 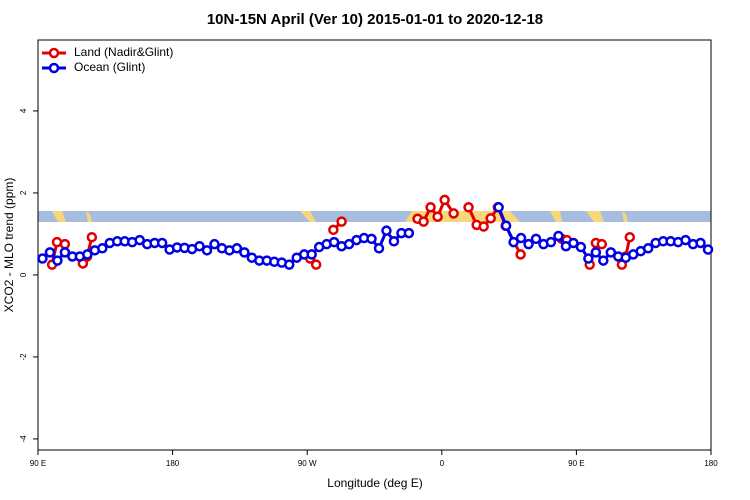 What do you see at coordinates (23, 439) in the screenshot?
I see `y-tick-label: -4` at bounding box center [23, 439].